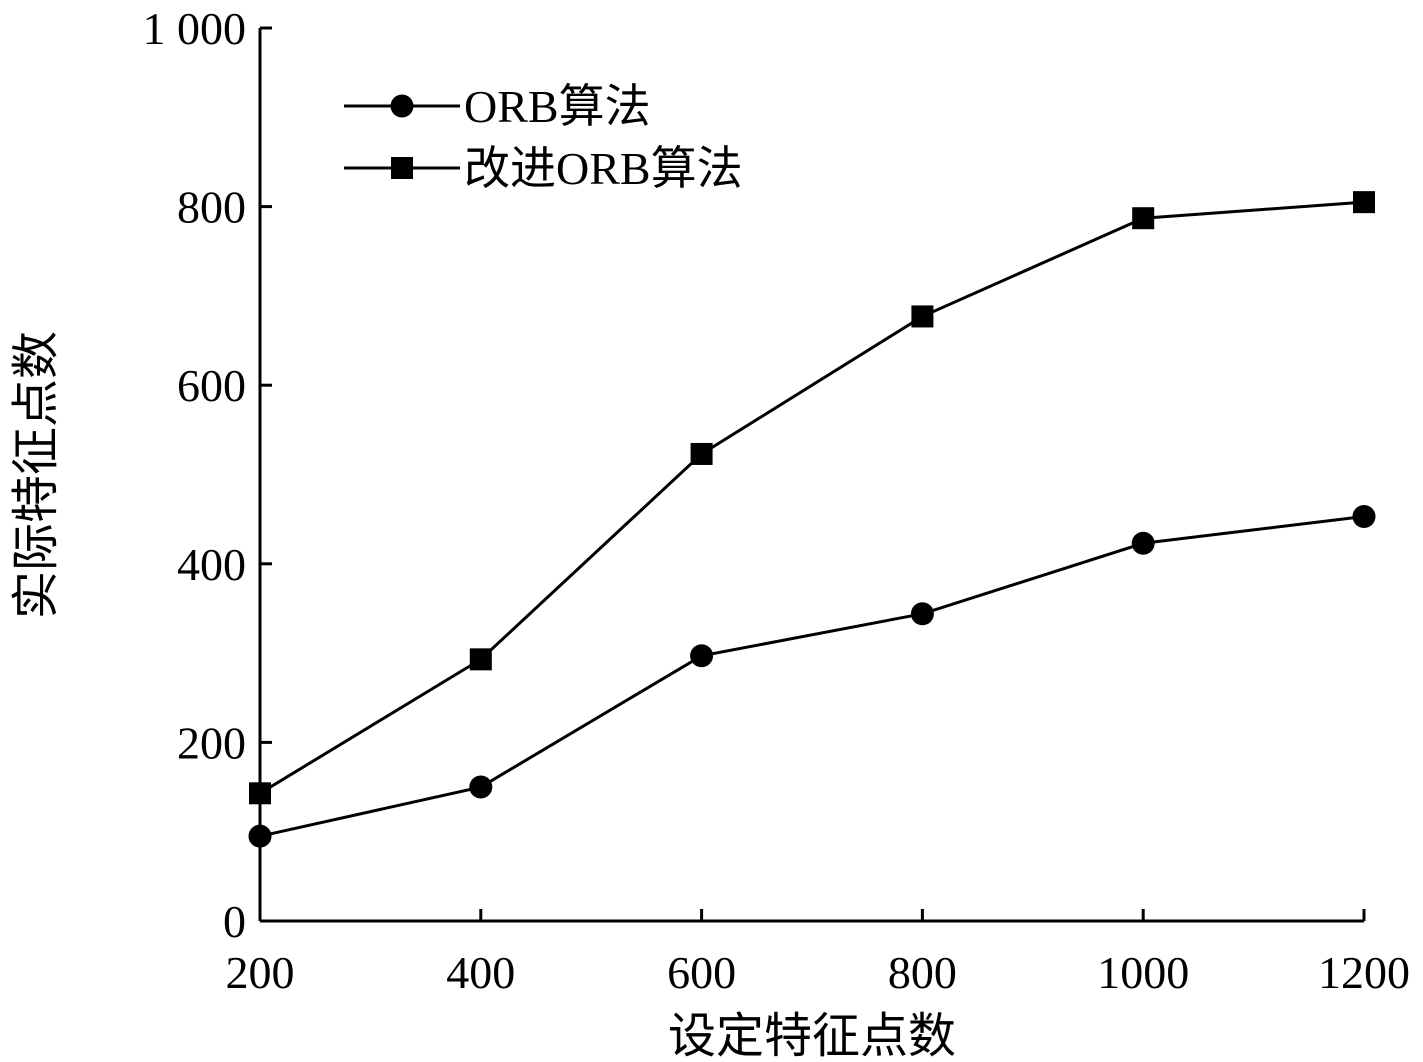  Describe the element at coordinates (211, 207) in the screenshot. I see `y-tick-label: 800` at that location.